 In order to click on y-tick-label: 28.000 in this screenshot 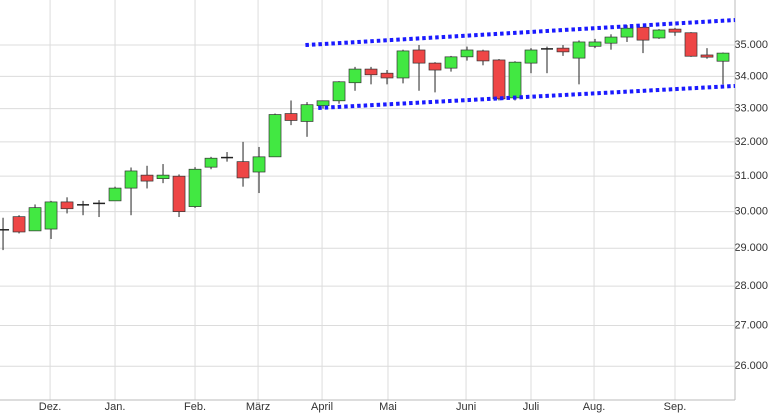, I will do `click(751, 286)`.